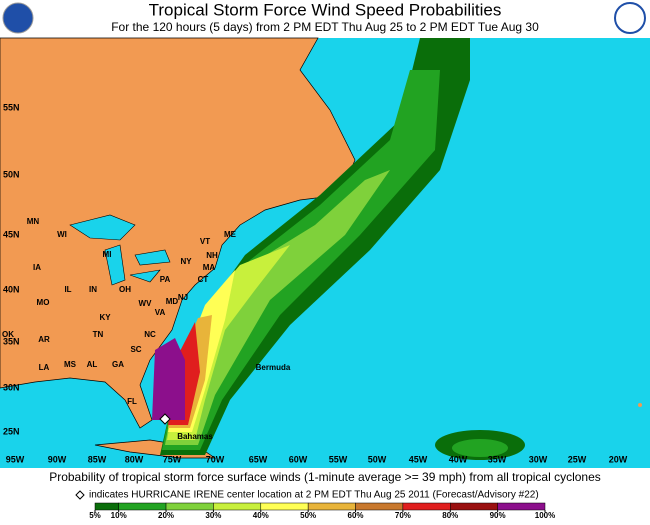 This screenshot has width=650, height=525. What do you see at coordinates (308, 515) in the screenshot?
I see `legend-label: 50%` at bounding box center [308, 515].